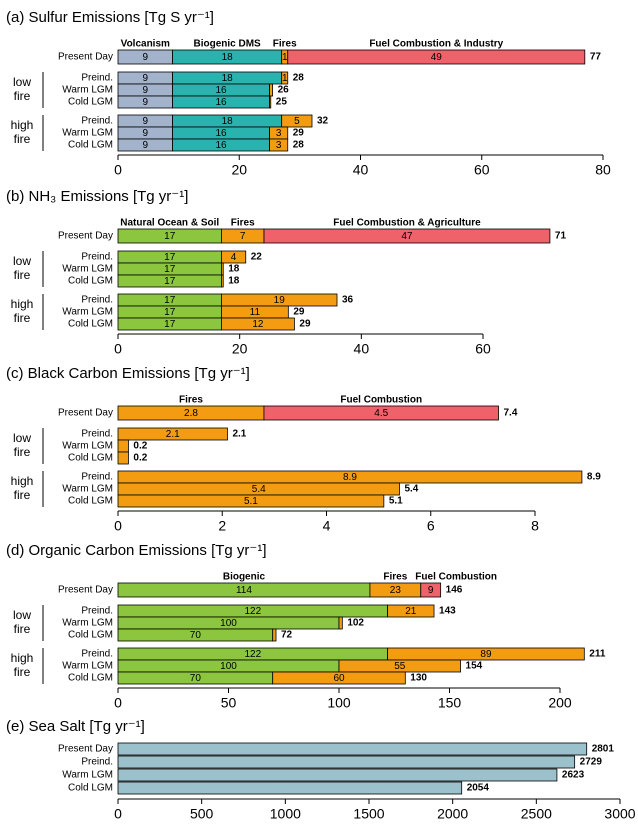 The width and height of the screenshot is (638, 824). Describe the element at coordinates (222, 526) in the screenshot. I see `x-tick-label: 2` at that location.